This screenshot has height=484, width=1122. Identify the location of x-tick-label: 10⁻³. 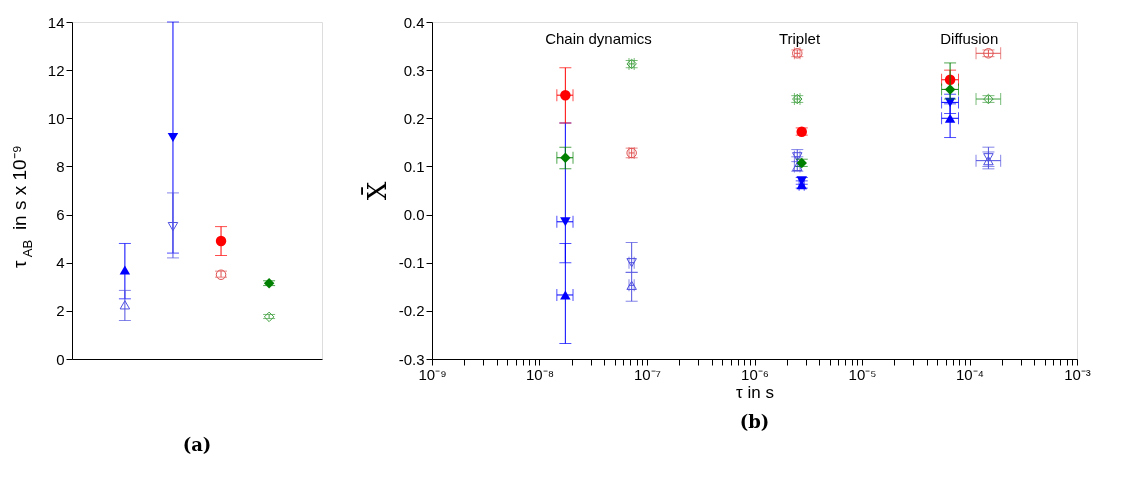
(1077, 374).